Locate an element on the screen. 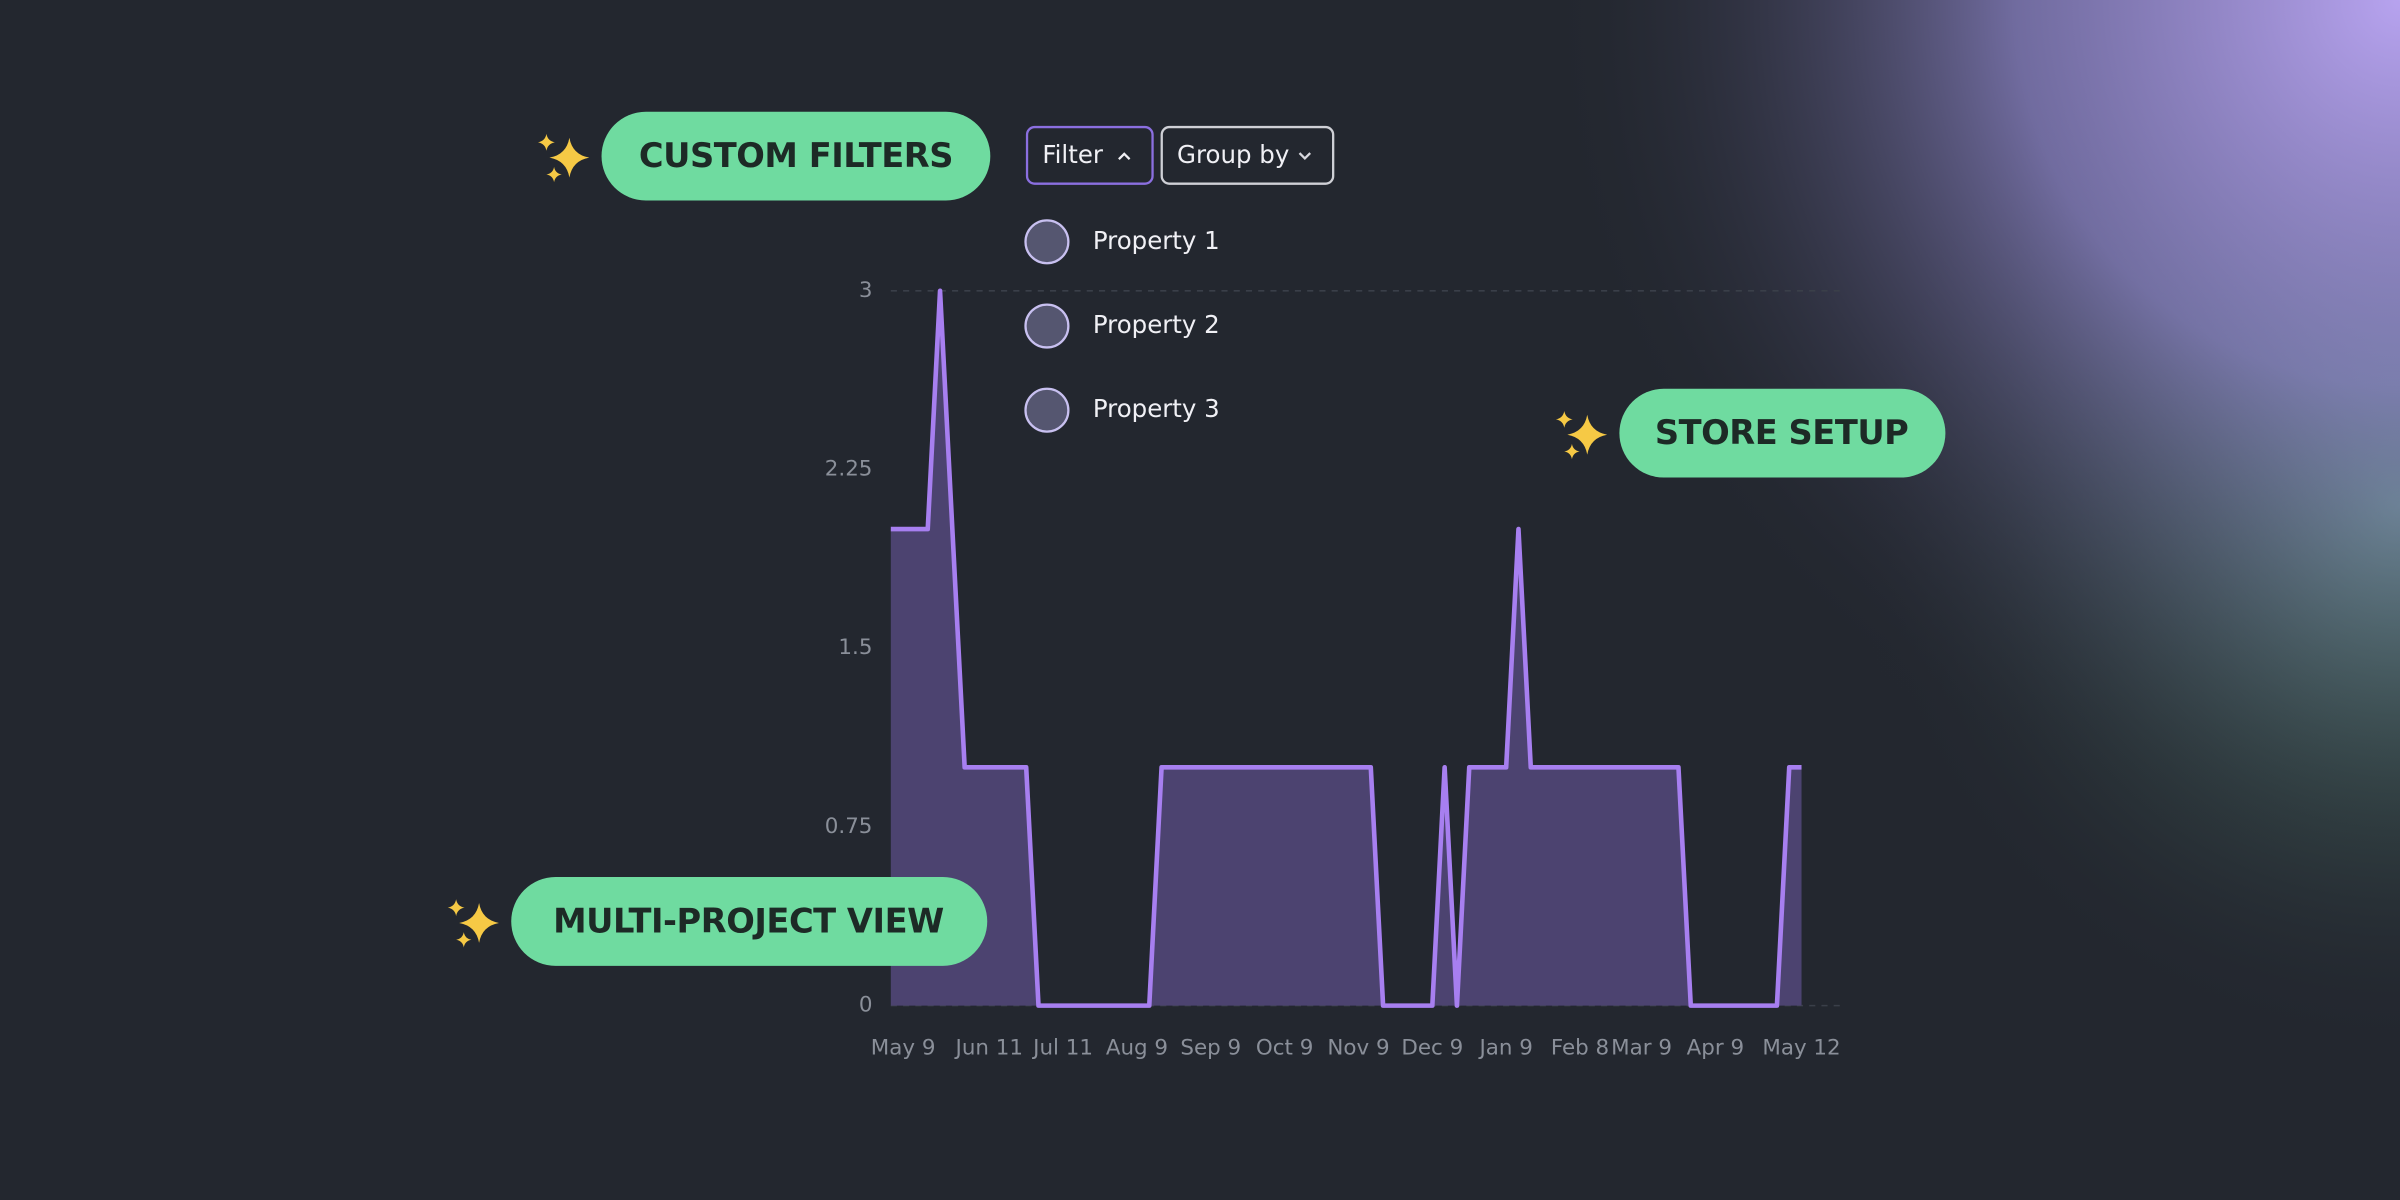  x-tick-label: Jan 9 is located at coordinates (1504, 1047).